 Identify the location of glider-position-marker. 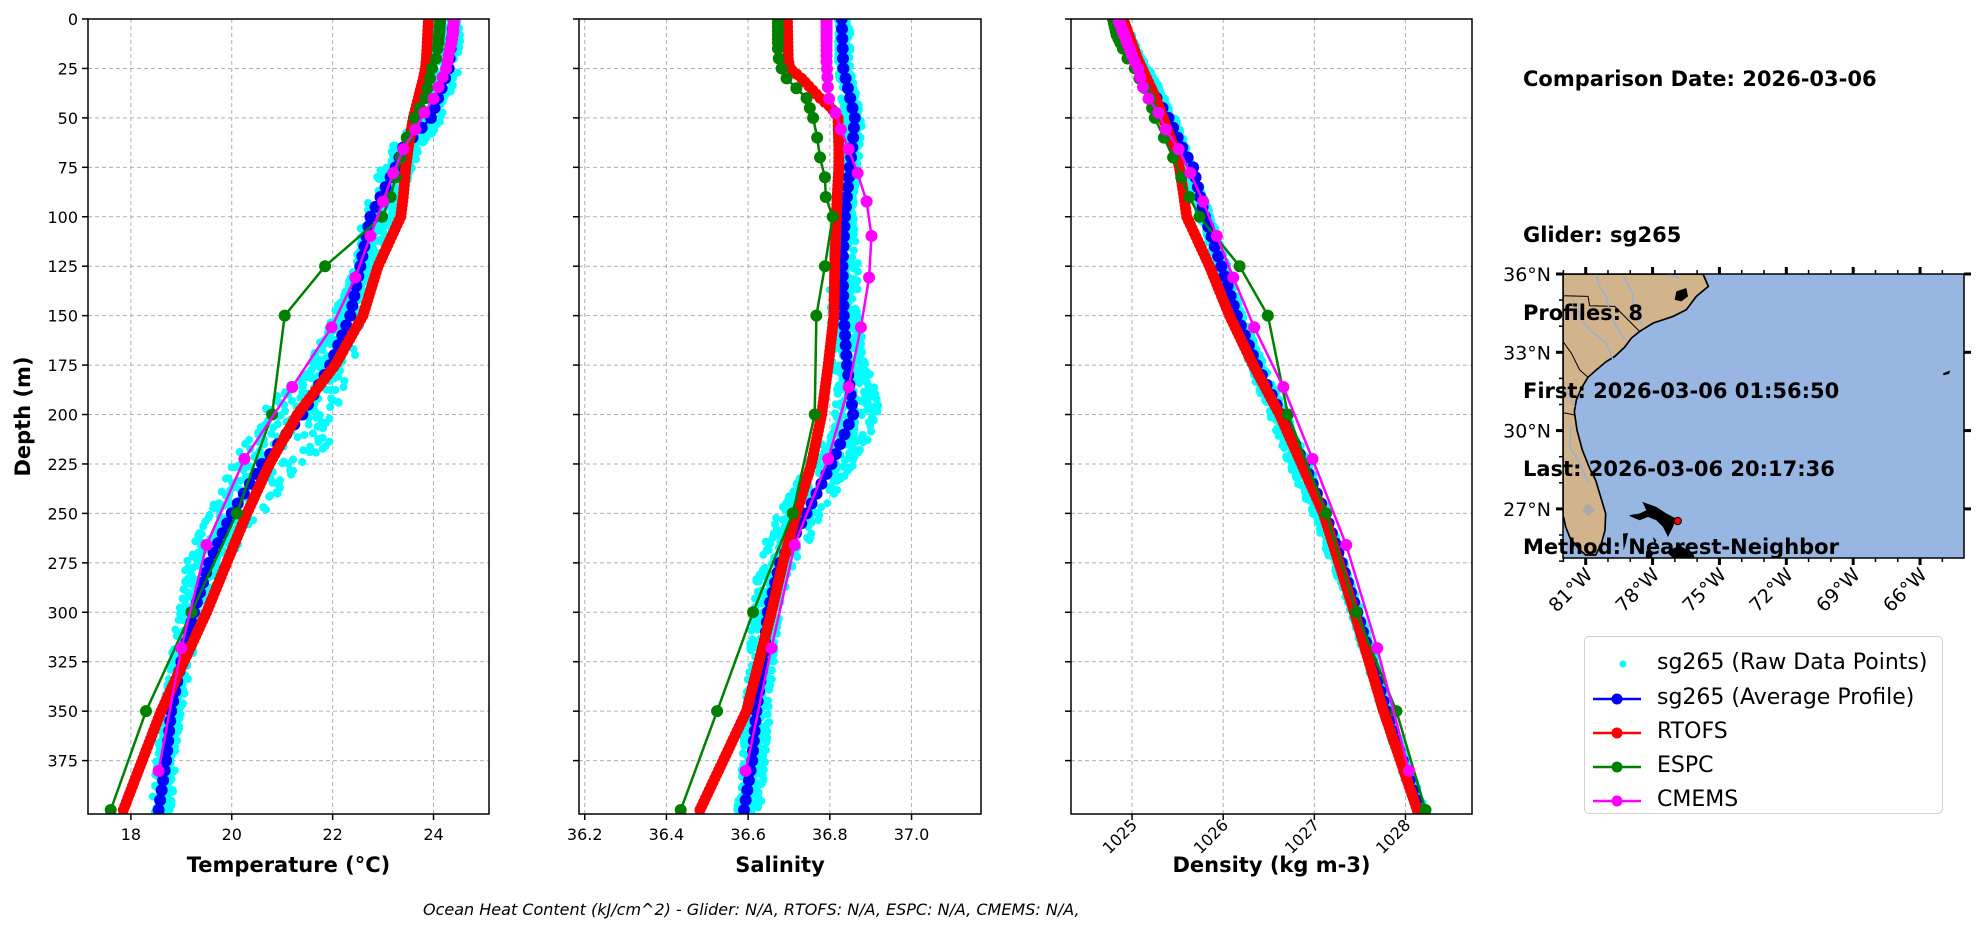
(1677, 521).